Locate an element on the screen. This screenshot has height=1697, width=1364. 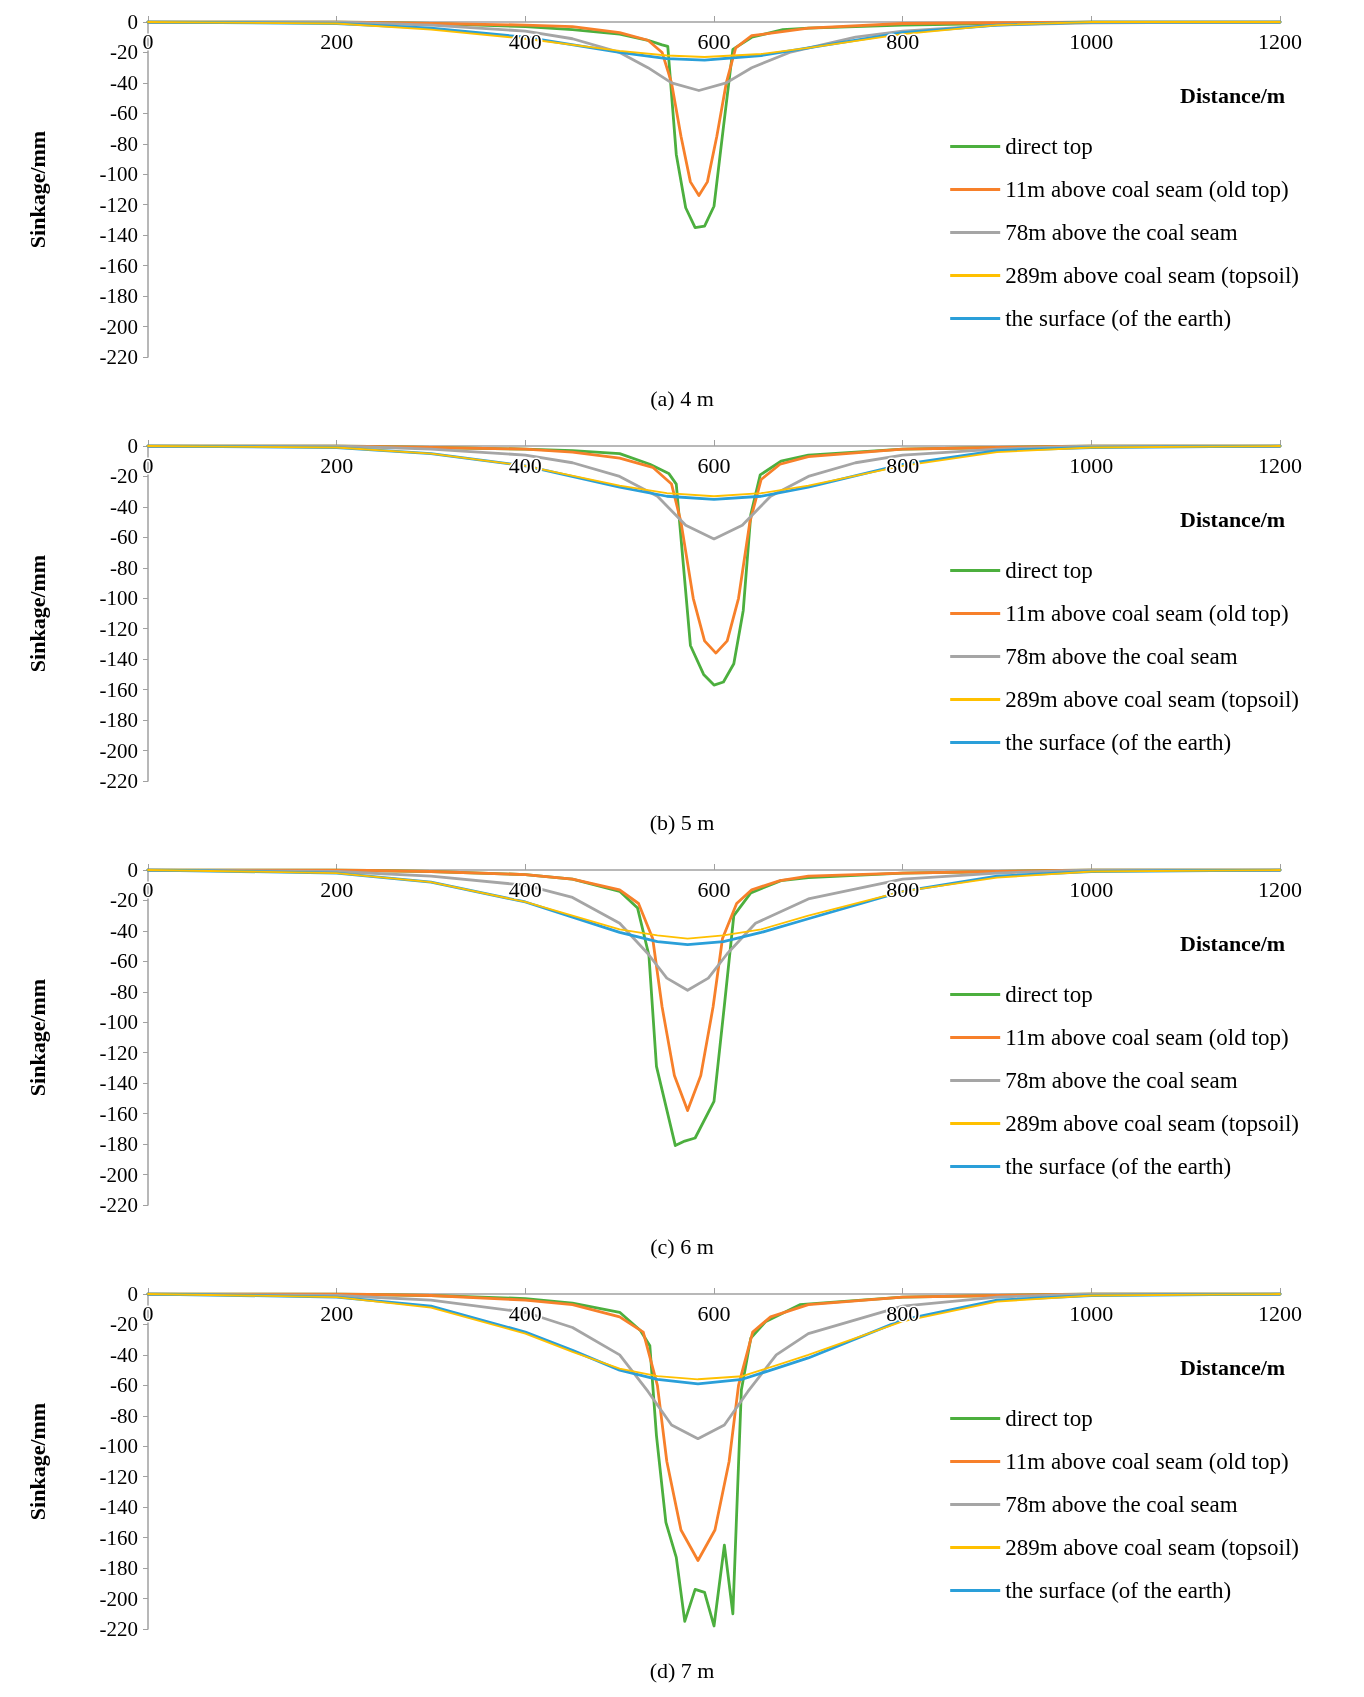
text: (a) 4 m is located at coordinates (682, 398).